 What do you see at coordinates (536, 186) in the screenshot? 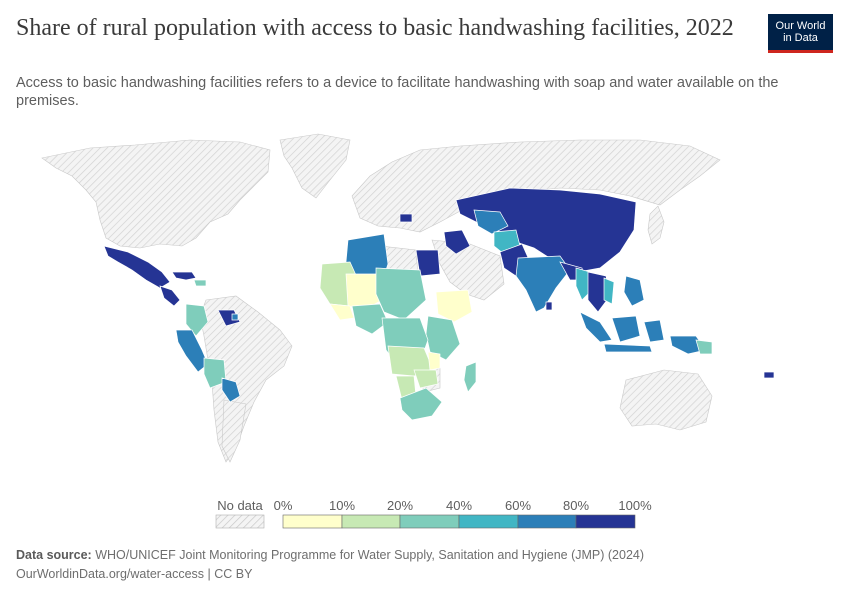
I see `region-europe-russia` at bounding box center [536, 186].